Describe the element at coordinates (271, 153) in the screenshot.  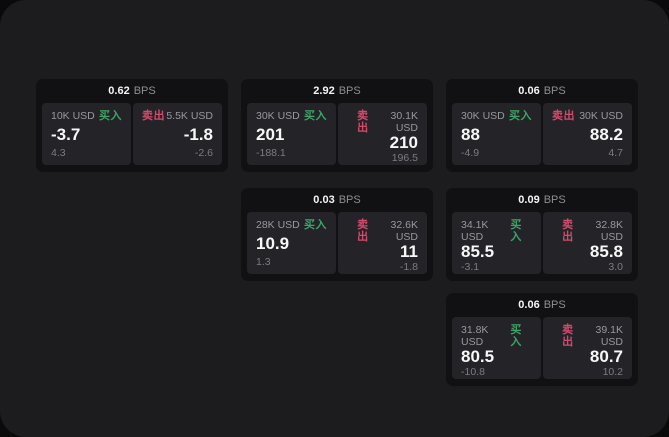
I see `buy-change: -188.1` at that location.